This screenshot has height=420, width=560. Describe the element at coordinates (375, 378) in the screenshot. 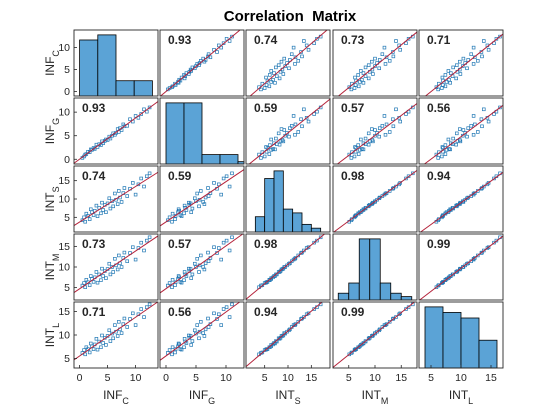

I see `x-tick-label: 10` at that location.